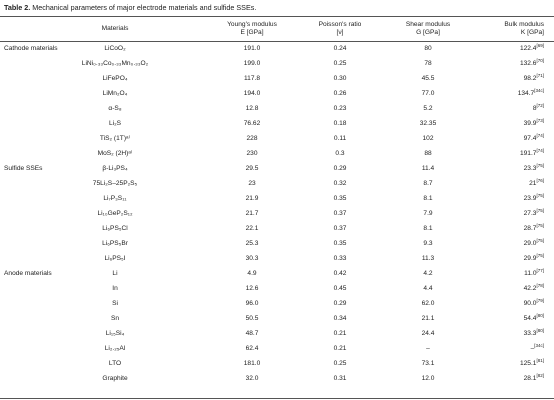  Describe the element at coordinates (528, 363) in the screenshot. I see `bulk-modulus: 125.1` at that location.